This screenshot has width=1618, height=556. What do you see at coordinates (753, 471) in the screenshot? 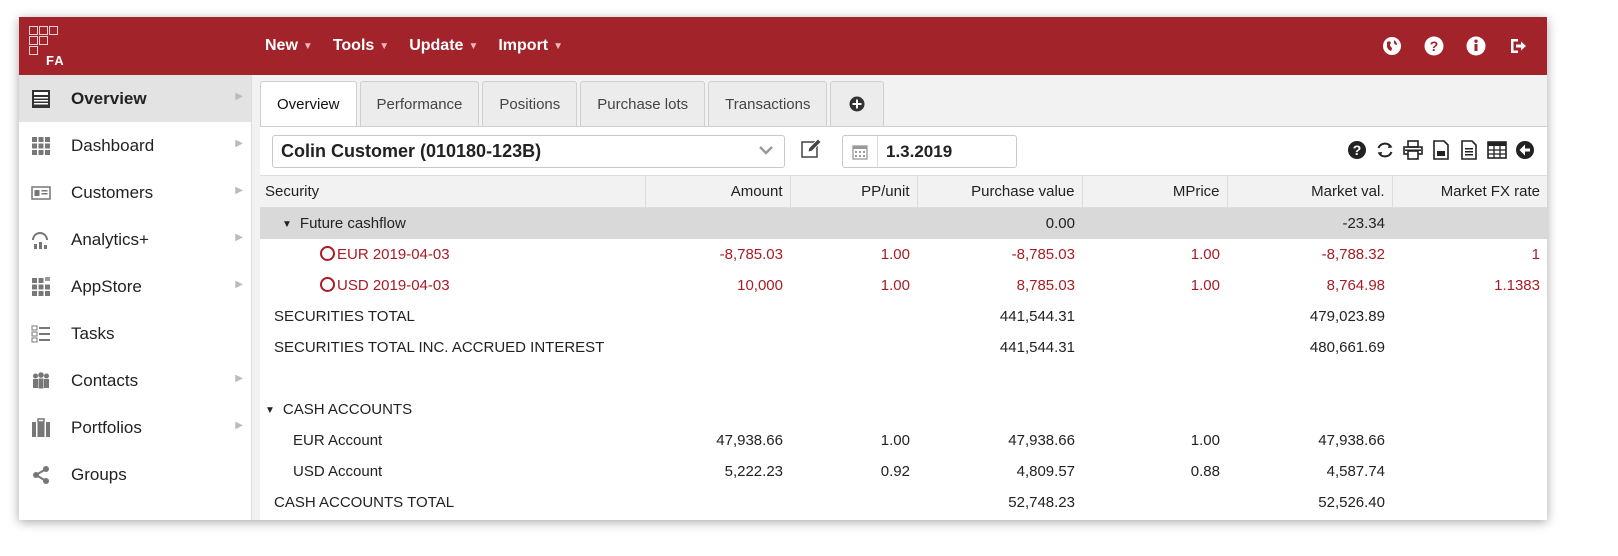
I see `table-cell: 5,222.23` at bounding box center [753, 471].